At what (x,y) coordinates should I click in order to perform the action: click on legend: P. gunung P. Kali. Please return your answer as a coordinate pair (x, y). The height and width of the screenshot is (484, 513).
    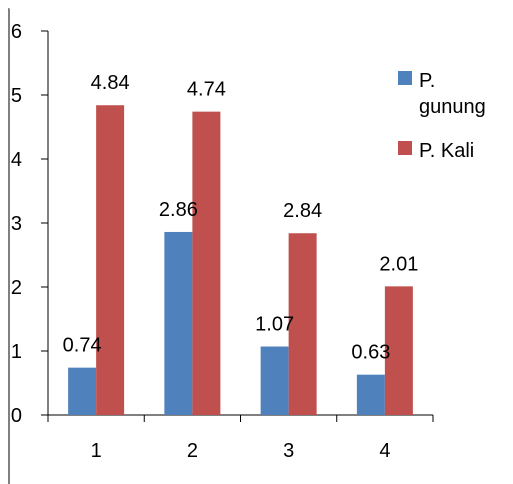
    Looking at the image, I should click on (442, 116).